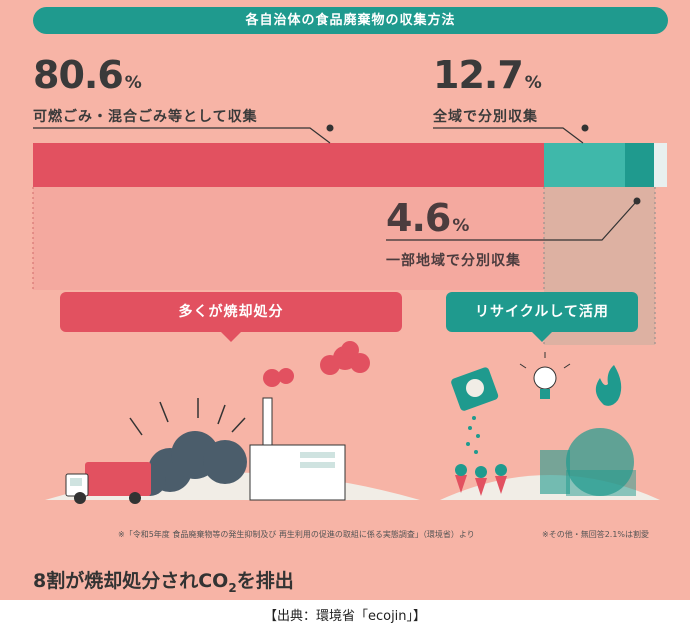 This screenshot has height=636, width=690. Describe the element at coordinates (330, 128) in the screenshot. I see `leader-combustible-dot` at that location.